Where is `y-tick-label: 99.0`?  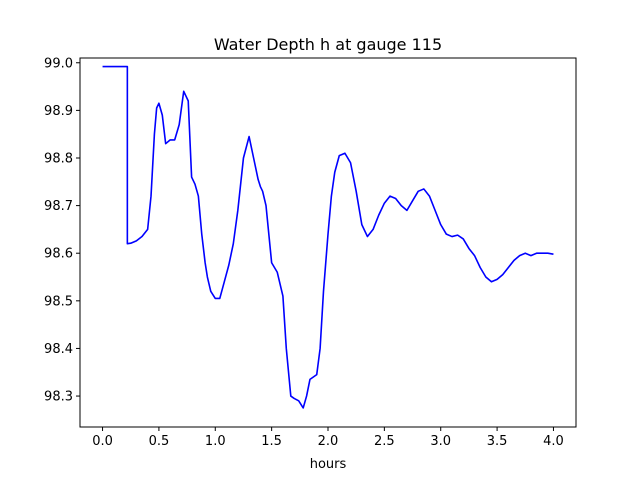
y-tick-label: 99.0 is located at coordinates (58, 63).